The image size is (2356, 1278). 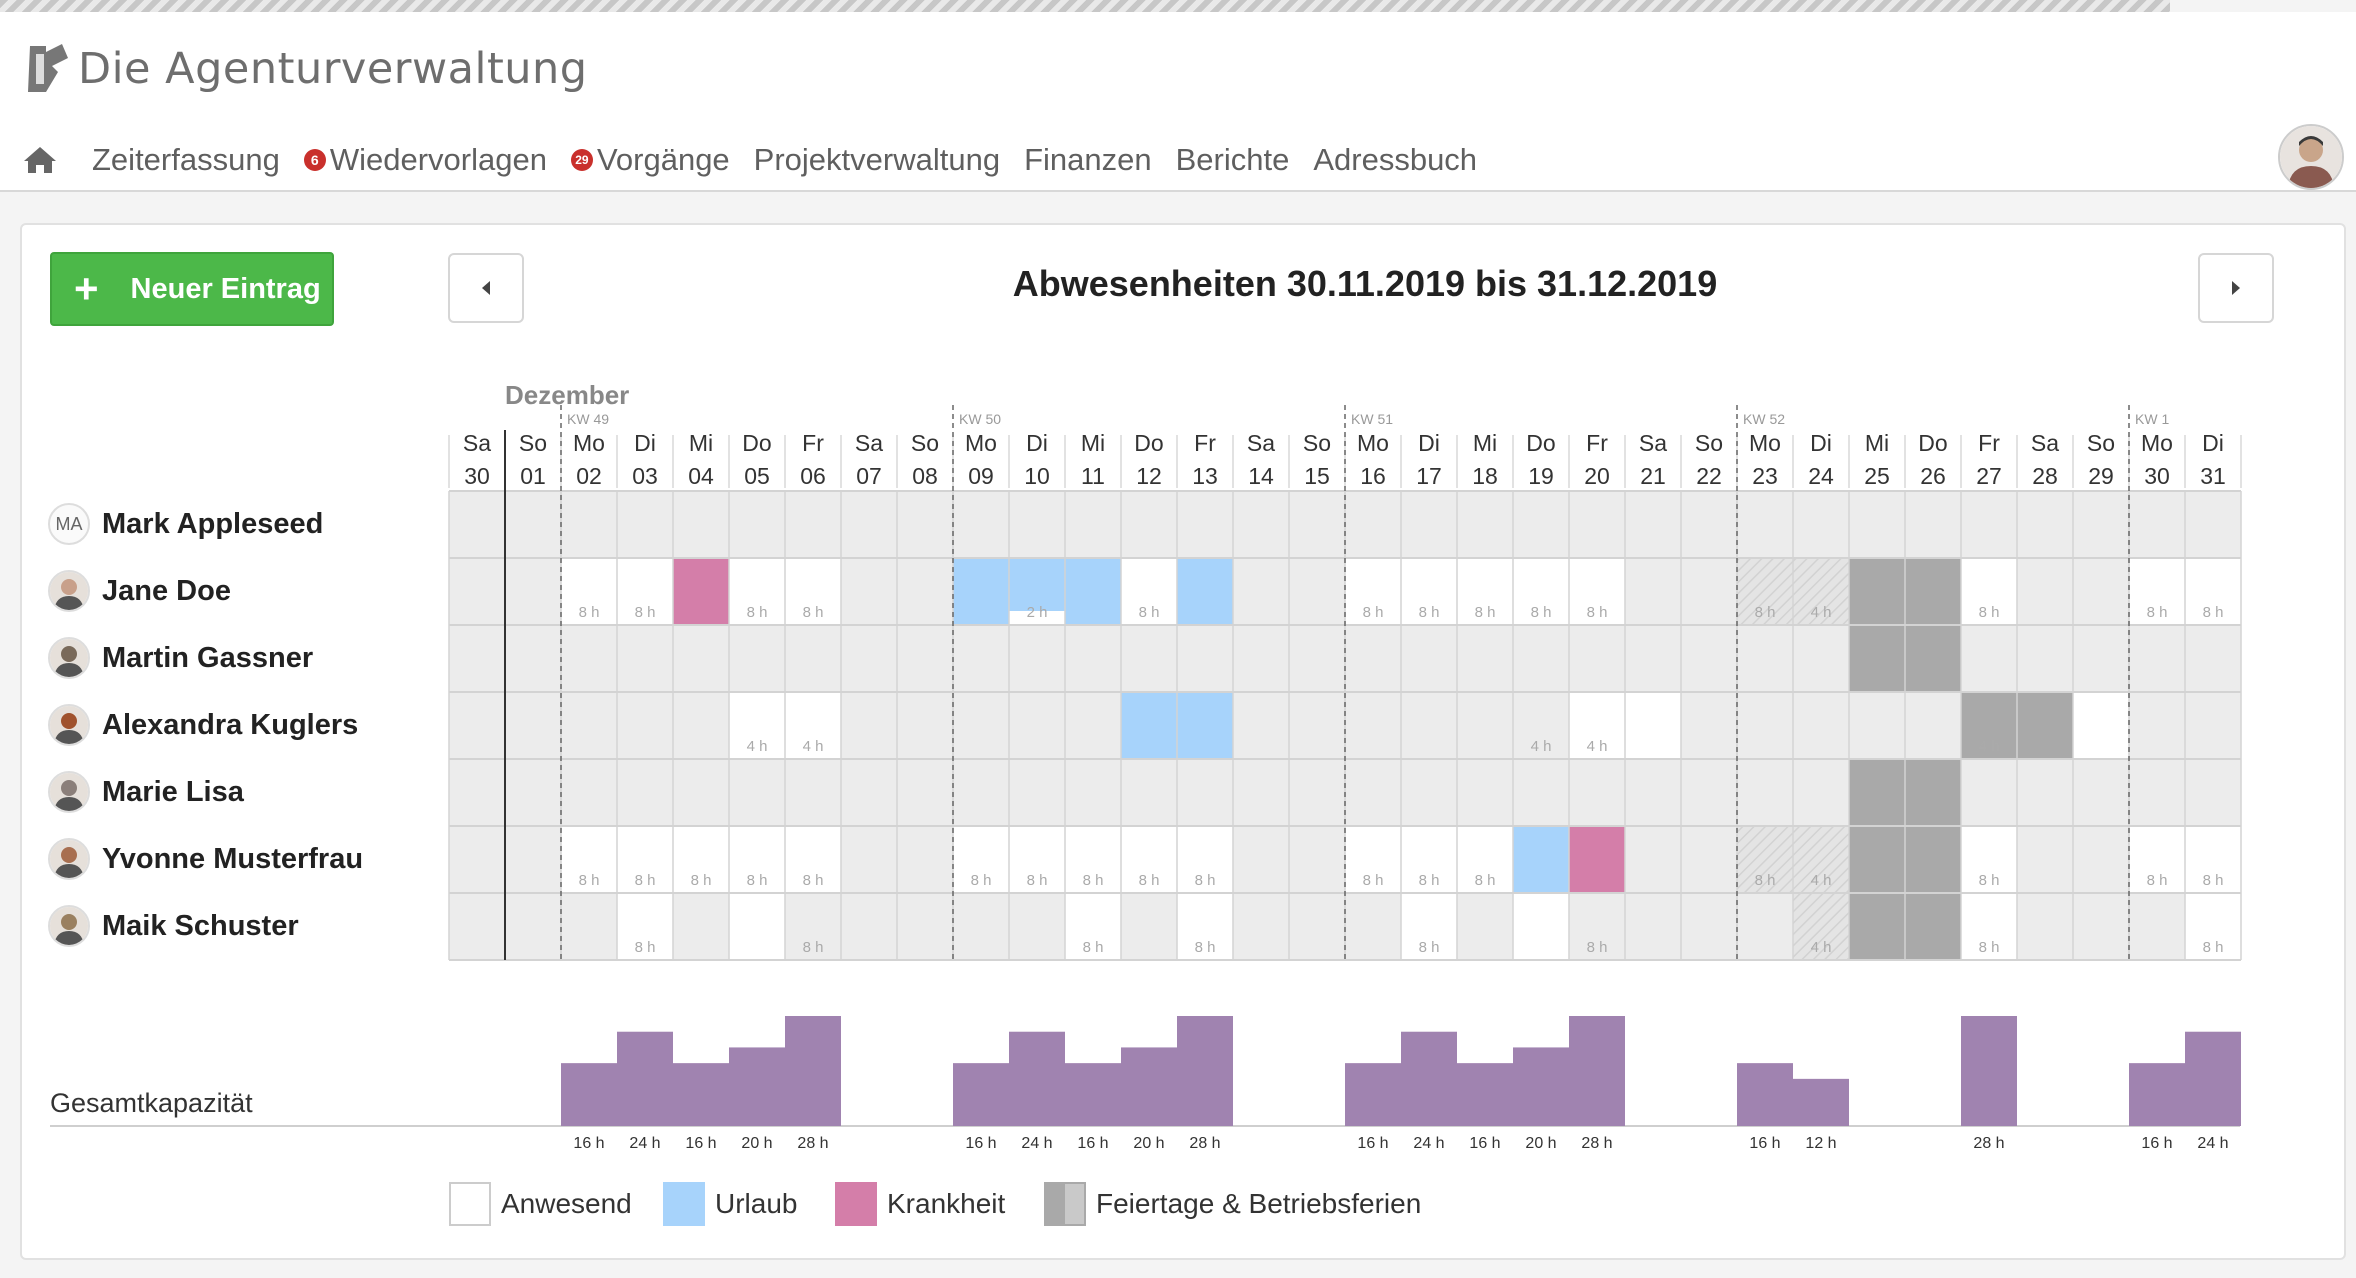 What do you see at coordinates (1597, 476) in the screenshot?
I see `day-number: 20` at bounding box center [1597, 476].